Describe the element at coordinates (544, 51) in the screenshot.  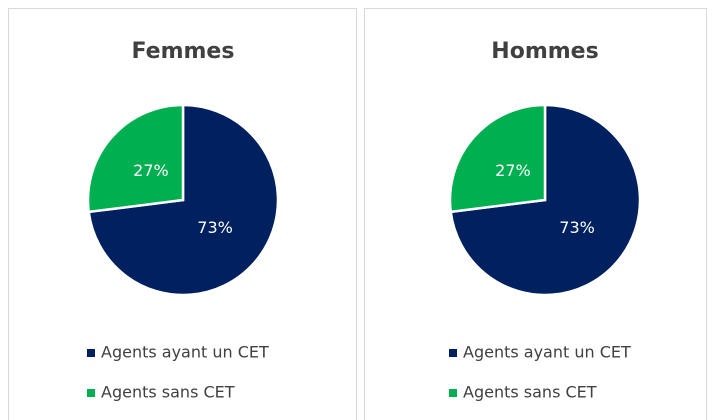
I see `chart-title: Hommes` at that location.